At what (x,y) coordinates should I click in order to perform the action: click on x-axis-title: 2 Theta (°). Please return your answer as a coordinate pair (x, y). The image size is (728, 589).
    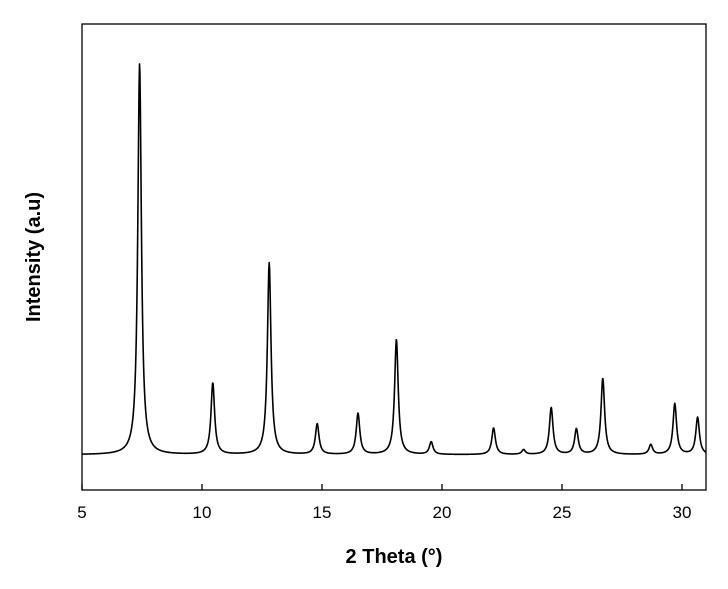
    Looking at the image, I should click on (394, 557).